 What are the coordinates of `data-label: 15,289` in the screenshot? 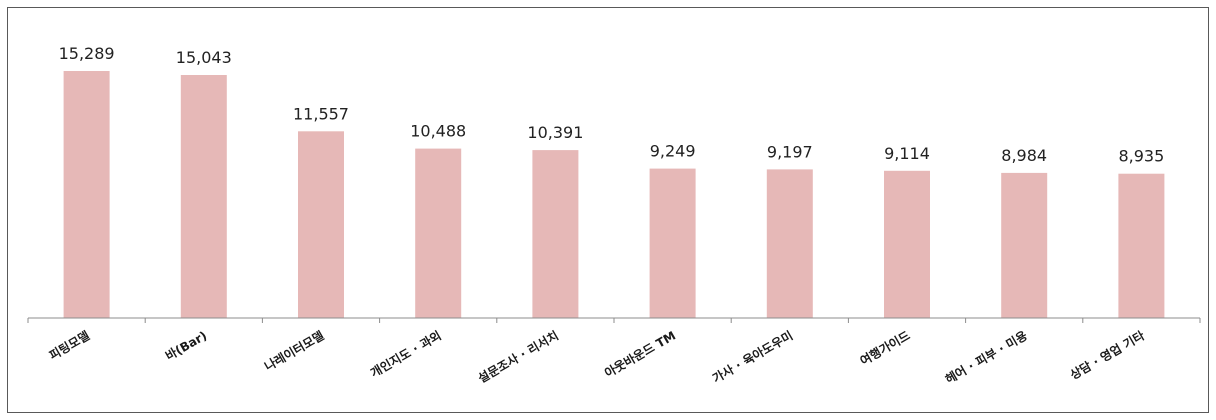 It's located at (87, 53).